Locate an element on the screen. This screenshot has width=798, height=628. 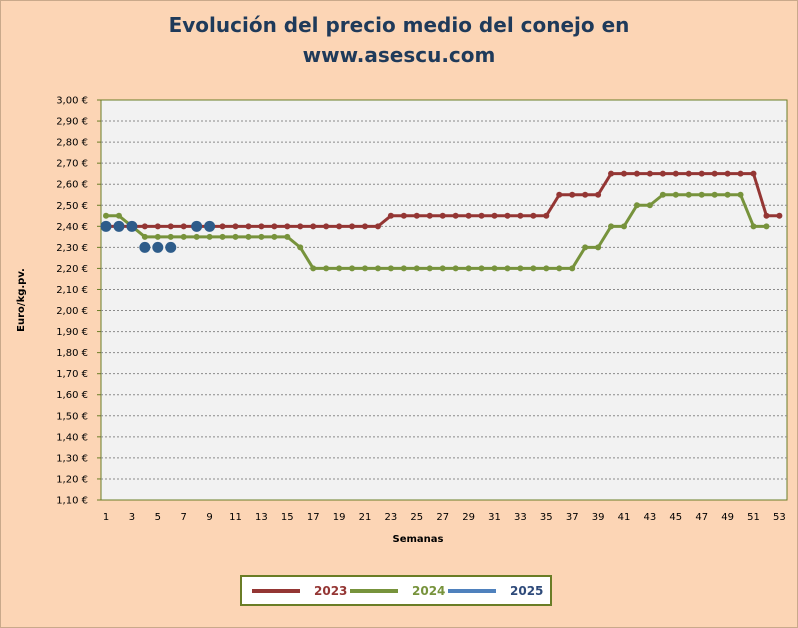
chart-title-line-2: www.asescu.com is located at coordinates (399, 55).